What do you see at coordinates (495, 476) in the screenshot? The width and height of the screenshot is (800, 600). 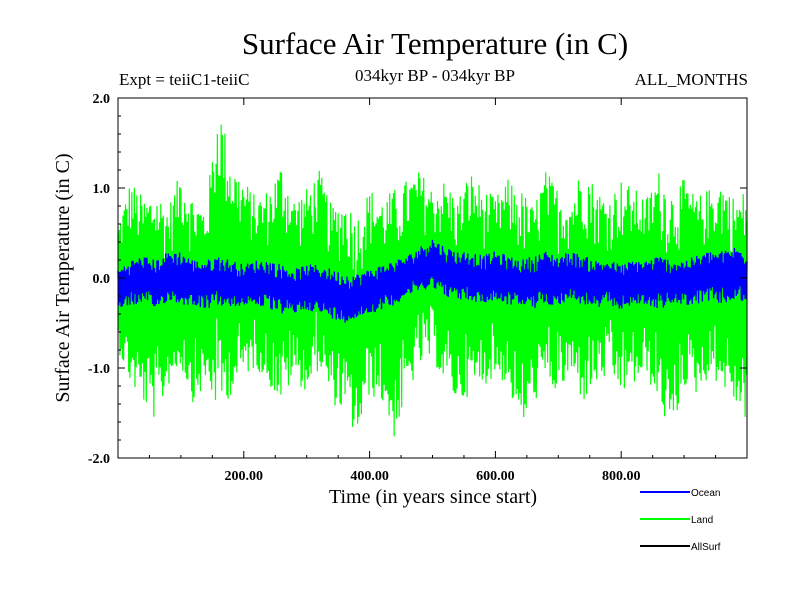 I see `x-tick-label: 600.00` at bounding box center [495, 476].